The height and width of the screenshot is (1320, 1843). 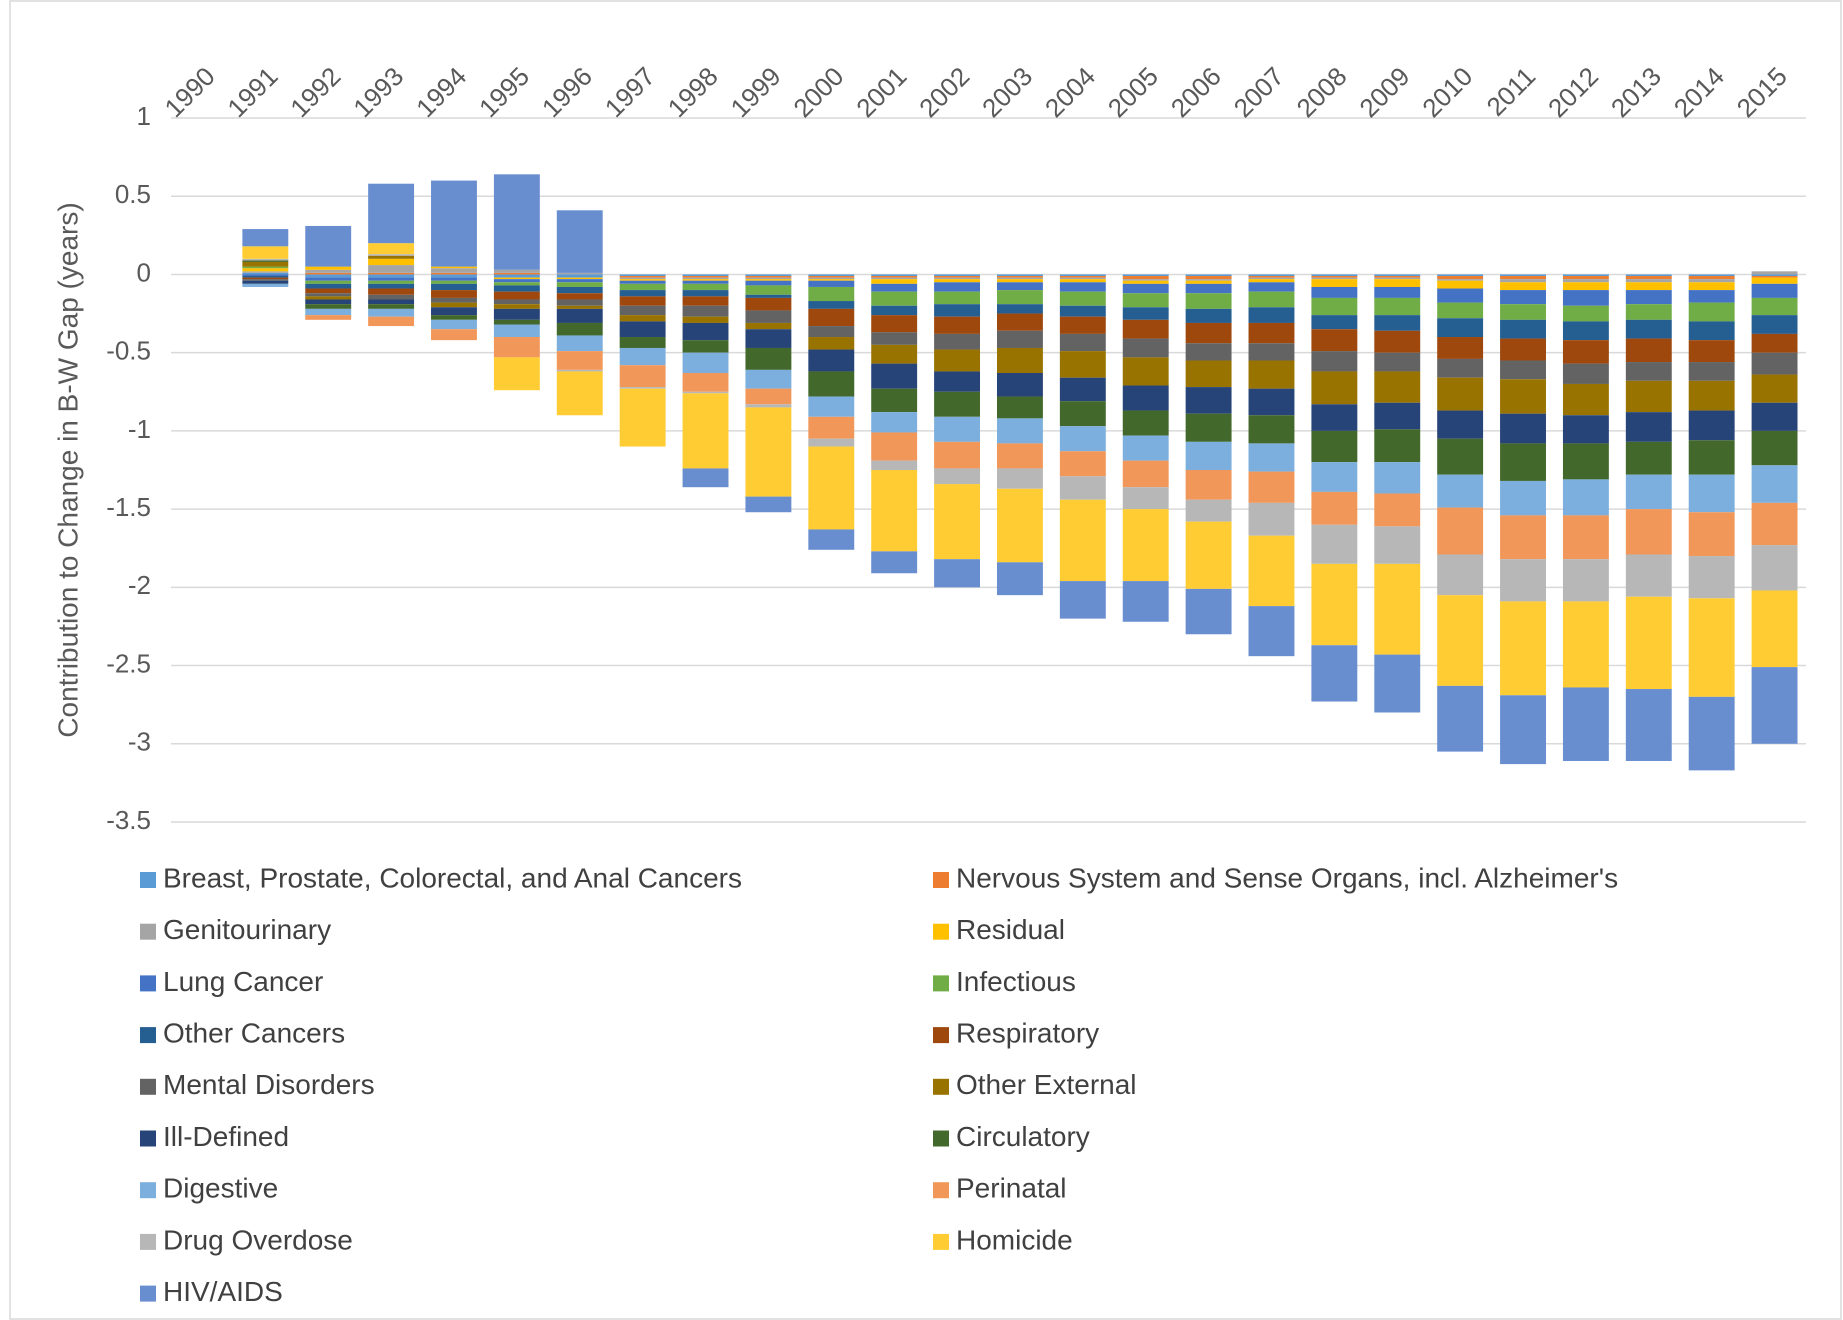 I want to click on legend-label: Respiratory, so click(x=1027, y=1032).